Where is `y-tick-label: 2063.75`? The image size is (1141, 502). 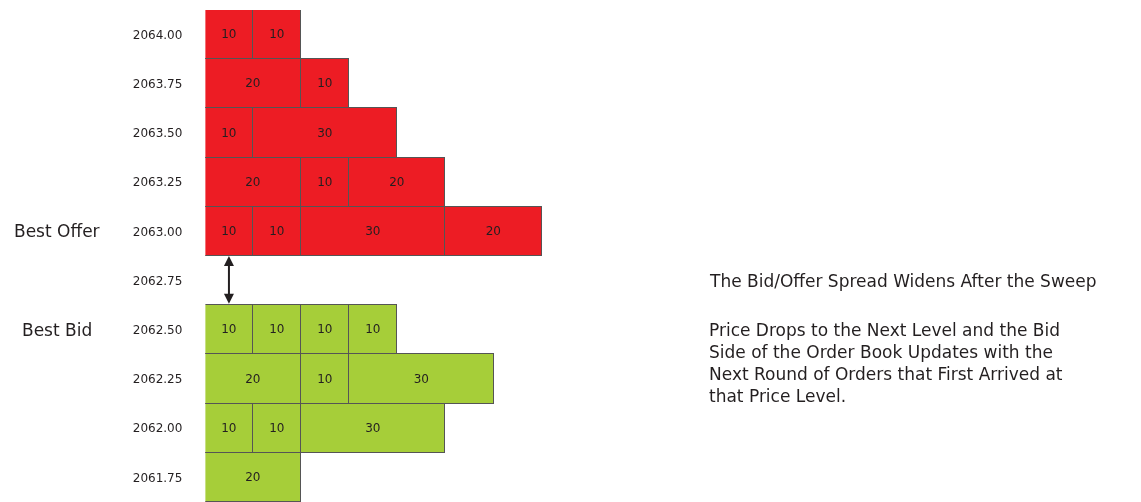
y-tick-label: 2063.75 is located at coordinates (157, 84).